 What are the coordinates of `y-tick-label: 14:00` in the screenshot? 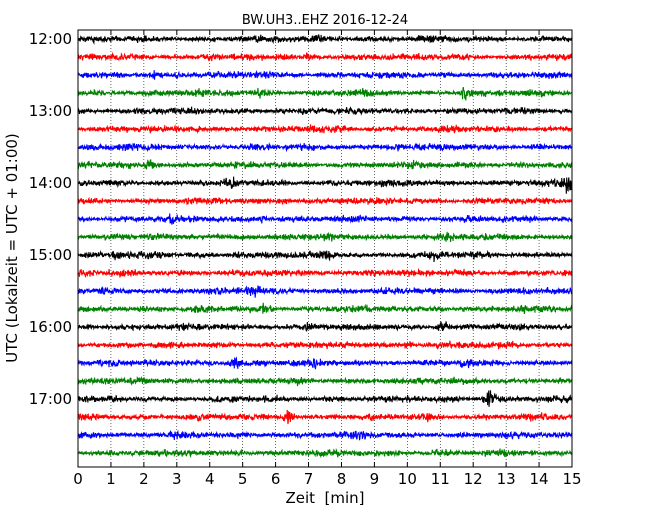 It's located at (50, 183).